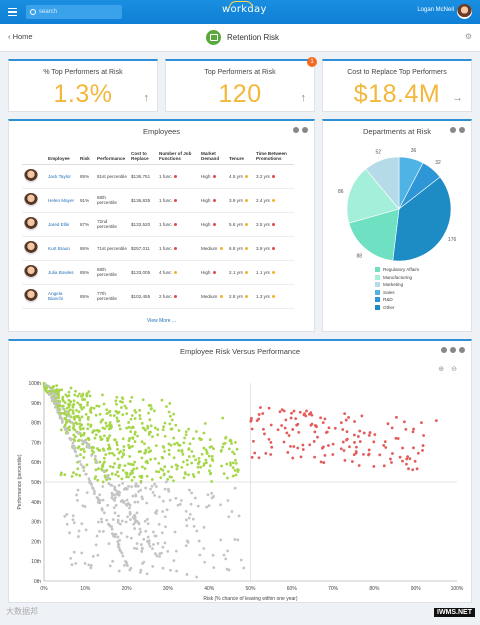 Image resolution: width=480 pixels, height=625 pixels. Describe the element at coordinates (62, 272) in the screenshot. I see `employee-name-link: Julia Bowles` at that location.